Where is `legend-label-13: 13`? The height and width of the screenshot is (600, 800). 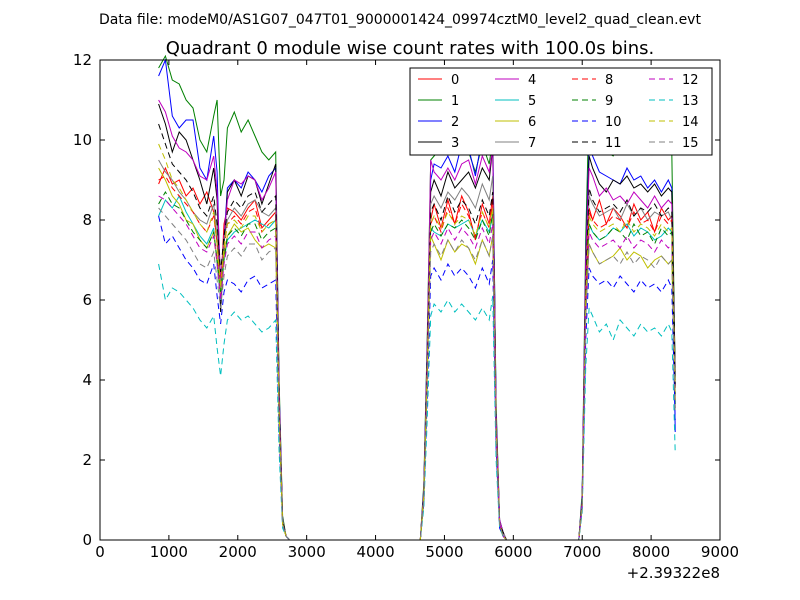 legend-label-13: 13 is located at coordinates (690, 101).